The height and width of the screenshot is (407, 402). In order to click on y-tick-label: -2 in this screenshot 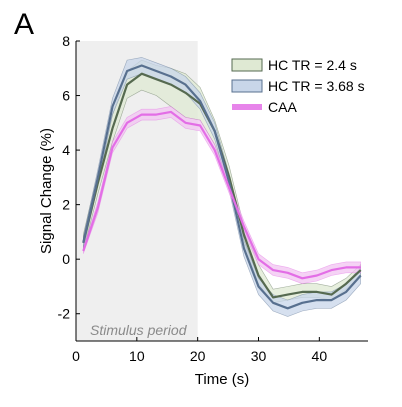, I will do `click(64, 314)`.